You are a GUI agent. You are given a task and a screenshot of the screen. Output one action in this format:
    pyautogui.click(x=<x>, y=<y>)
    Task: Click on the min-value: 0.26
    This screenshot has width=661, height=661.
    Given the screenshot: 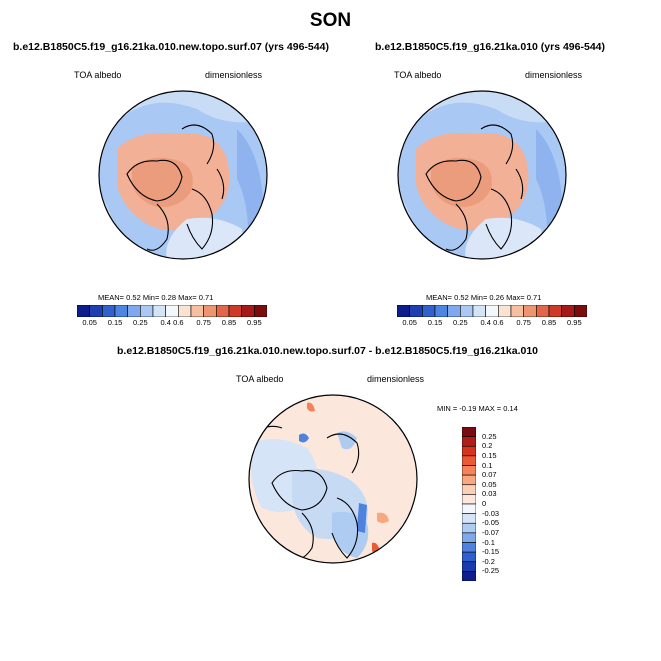 What is the action you would take?
    pyautogui.click(x=497, y=297)
    